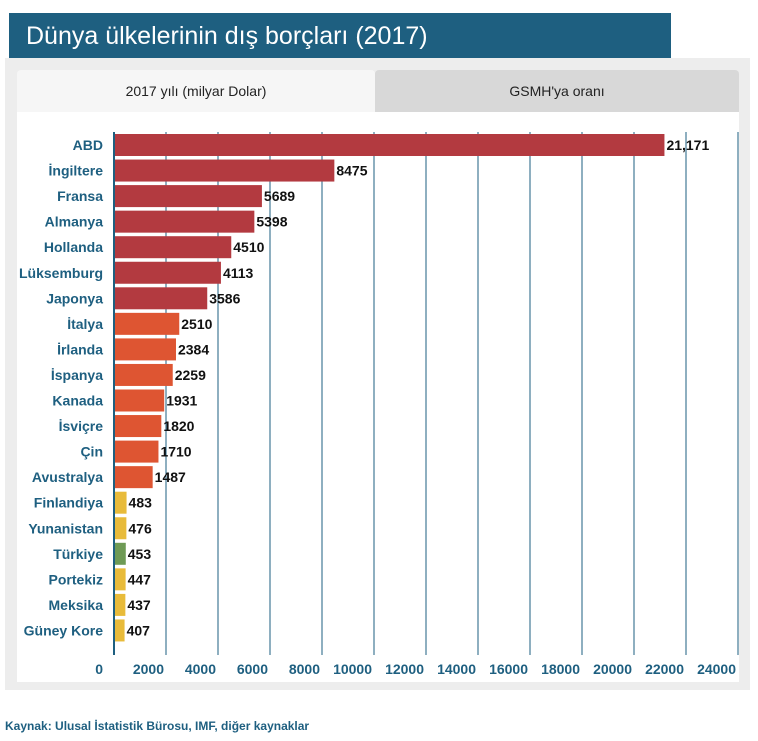 Image resolution: width=758 pixels, height=741 pixels. Describe the element at coordinates (193, 349) in the screenshot. I see `value-label: 2384` at that location.